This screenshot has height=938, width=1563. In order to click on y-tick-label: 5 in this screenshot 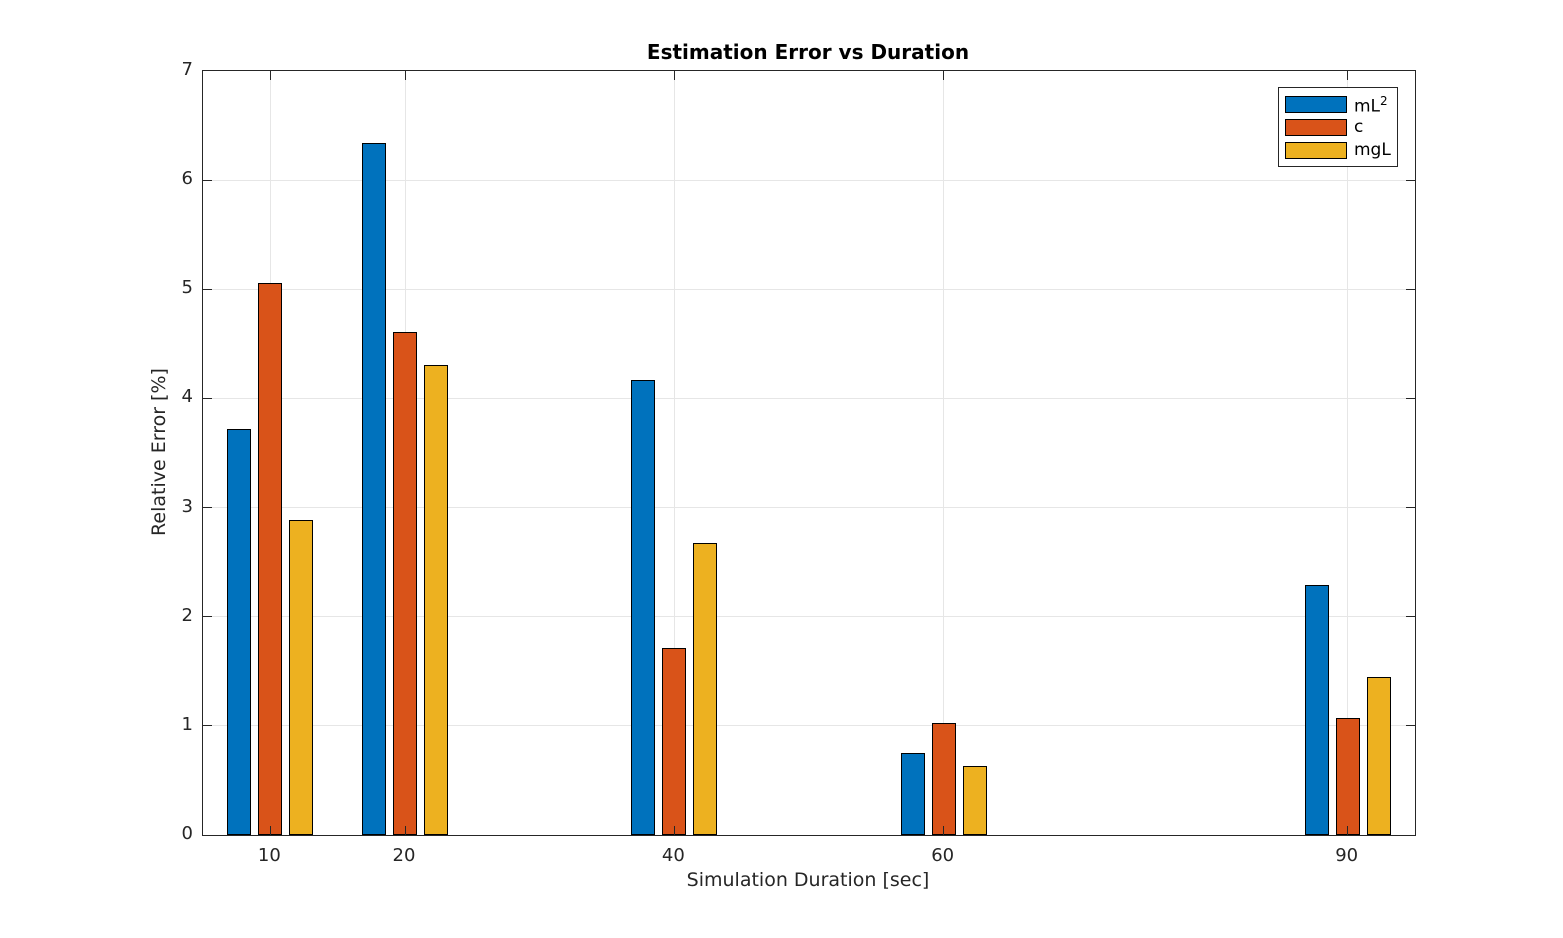, I will do `click(187, 288)`.